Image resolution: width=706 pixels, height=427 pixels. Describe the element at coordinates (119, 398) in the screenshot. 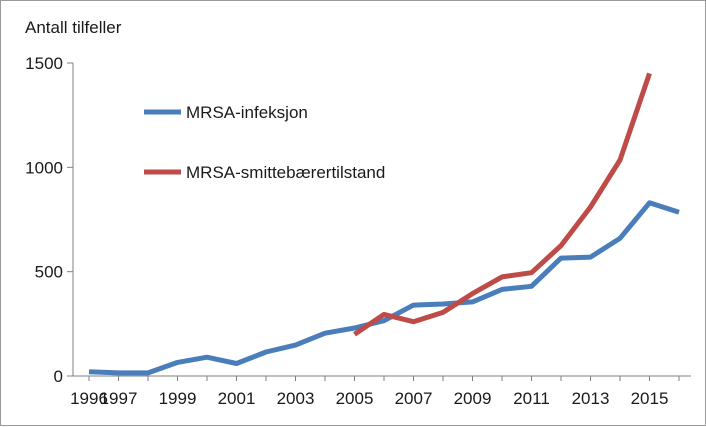

I see `x-tick-label: 1997` at that location.